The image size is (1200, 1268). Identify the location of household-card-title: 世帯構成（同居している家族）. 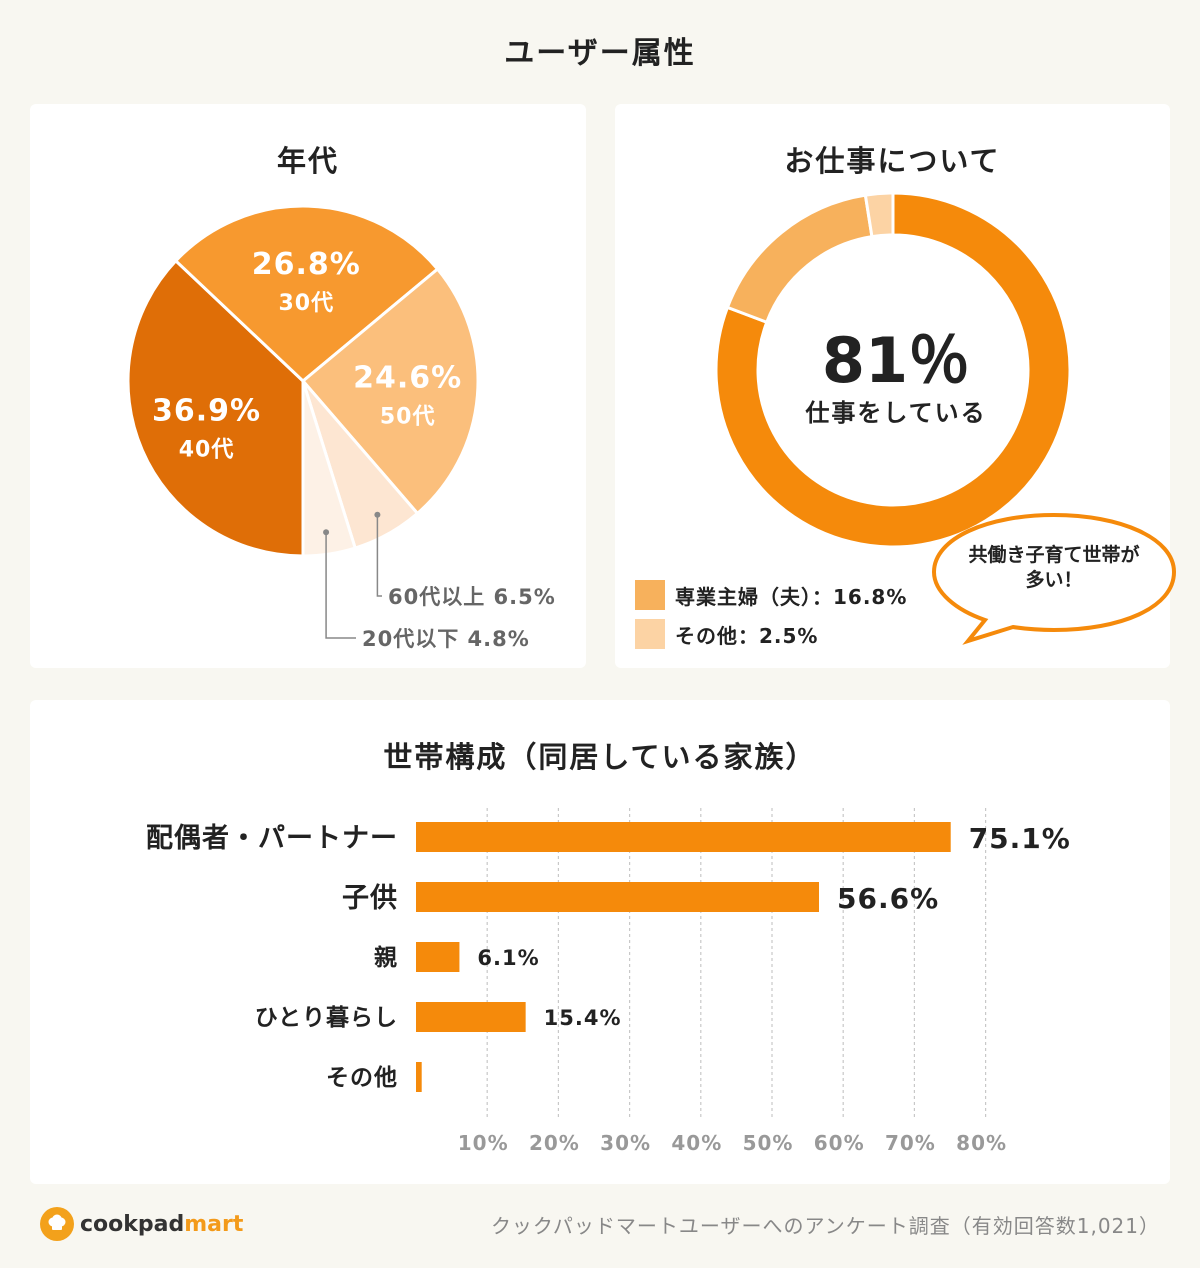
(600, 757).